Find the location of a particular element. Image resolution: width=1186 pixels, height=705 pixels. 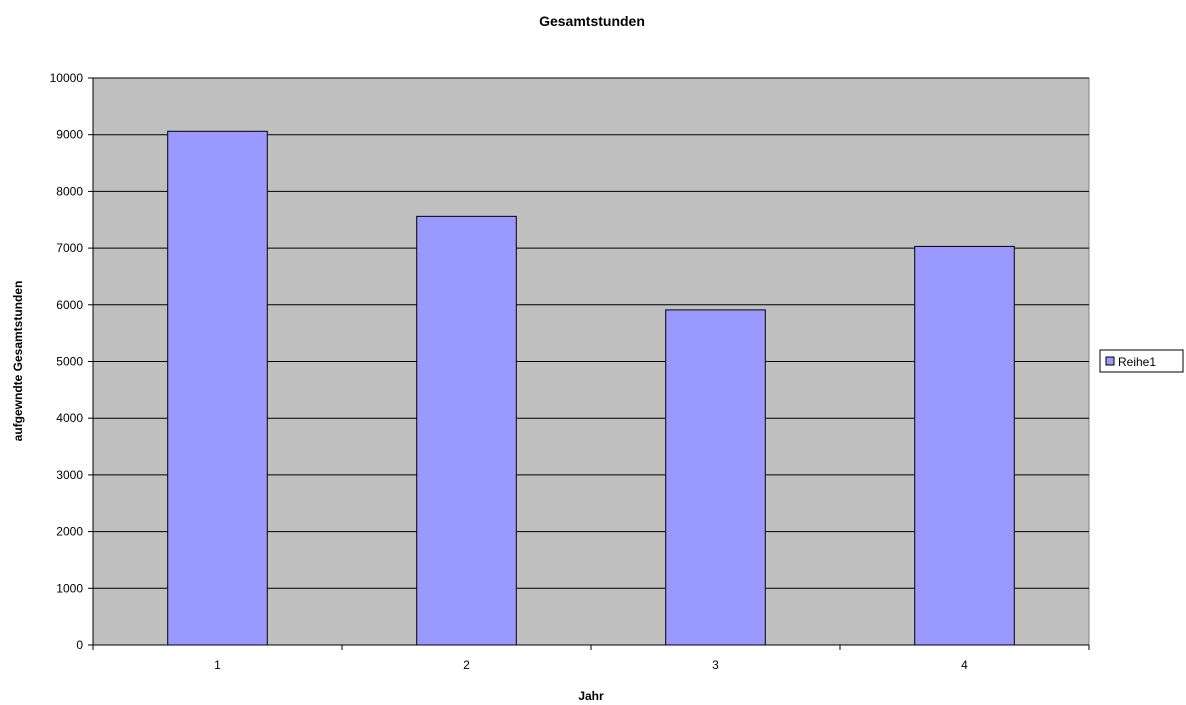

legend-box is located at coordinates (1141, 361).